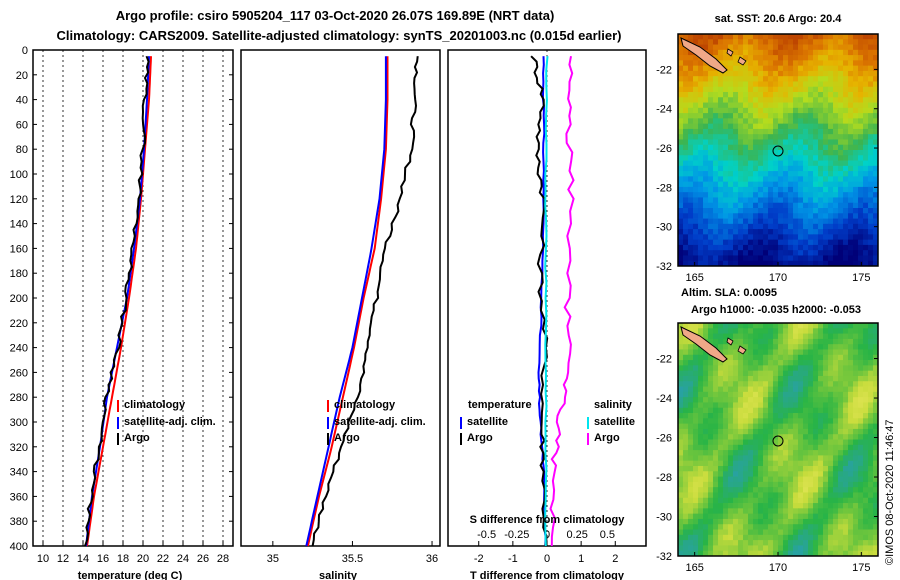  What do you see at coordinates (664, 228) in the screenshot?
I see `lat-tick-label: -30` at bounding box center [664, 228].